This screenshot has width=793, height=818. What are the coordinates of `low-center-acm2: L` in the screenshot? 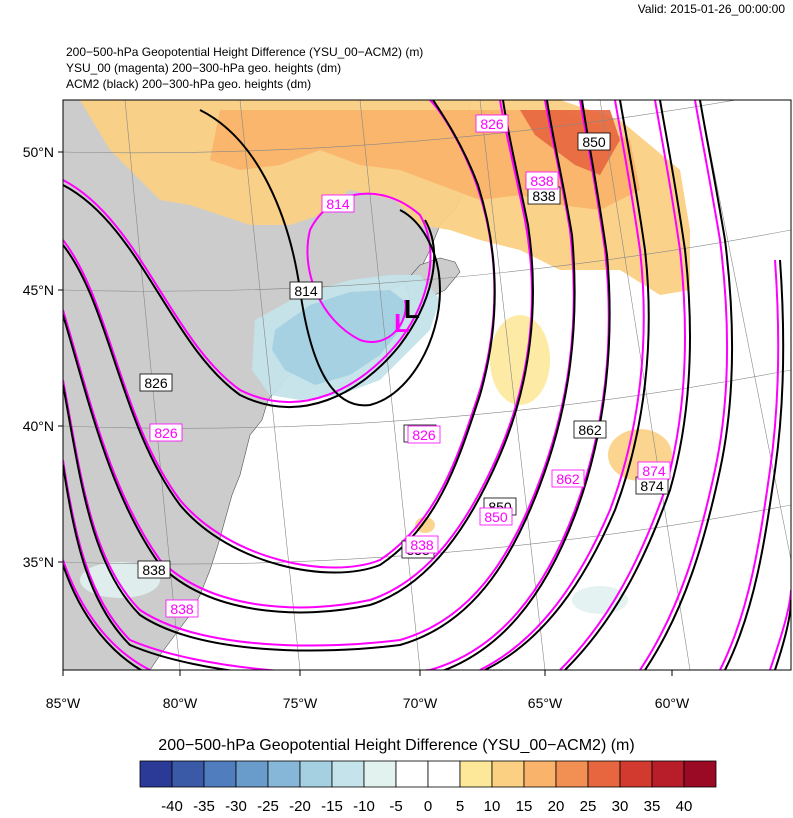 It's located at (412, 309).